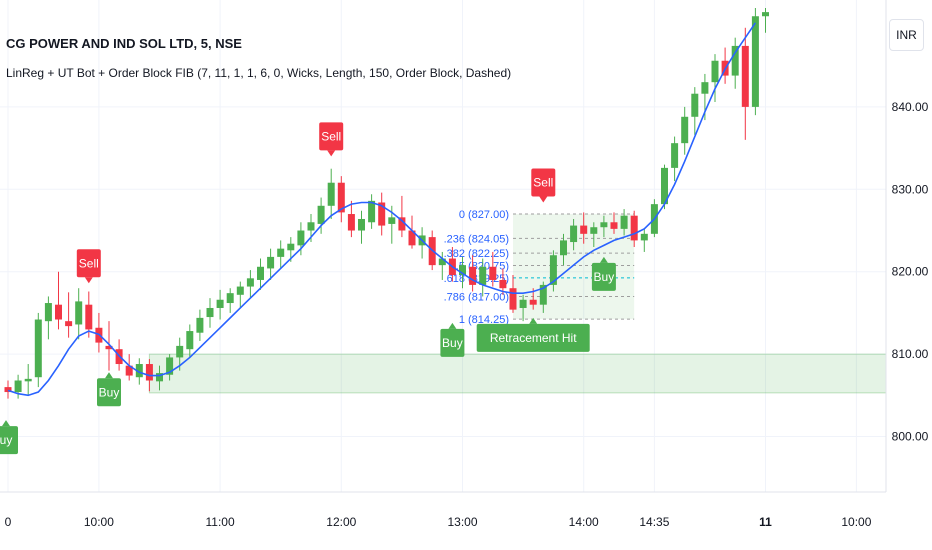 Image resolution: width=932 pixels, height=550 pixels. Describe the element at coordinates (8, 522) in the screenshot. I see `x-tick-label: 0` at that location.